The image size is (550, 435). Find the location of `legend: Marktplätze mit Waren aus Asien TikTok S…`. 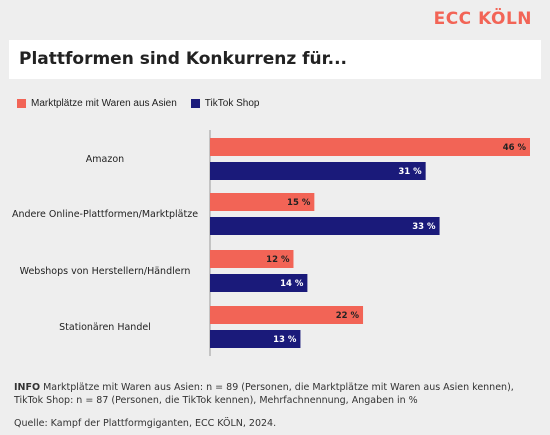

legend: Marktplätze mit Waren aus Asien TikTok S… is located at coordinates (145, 103).